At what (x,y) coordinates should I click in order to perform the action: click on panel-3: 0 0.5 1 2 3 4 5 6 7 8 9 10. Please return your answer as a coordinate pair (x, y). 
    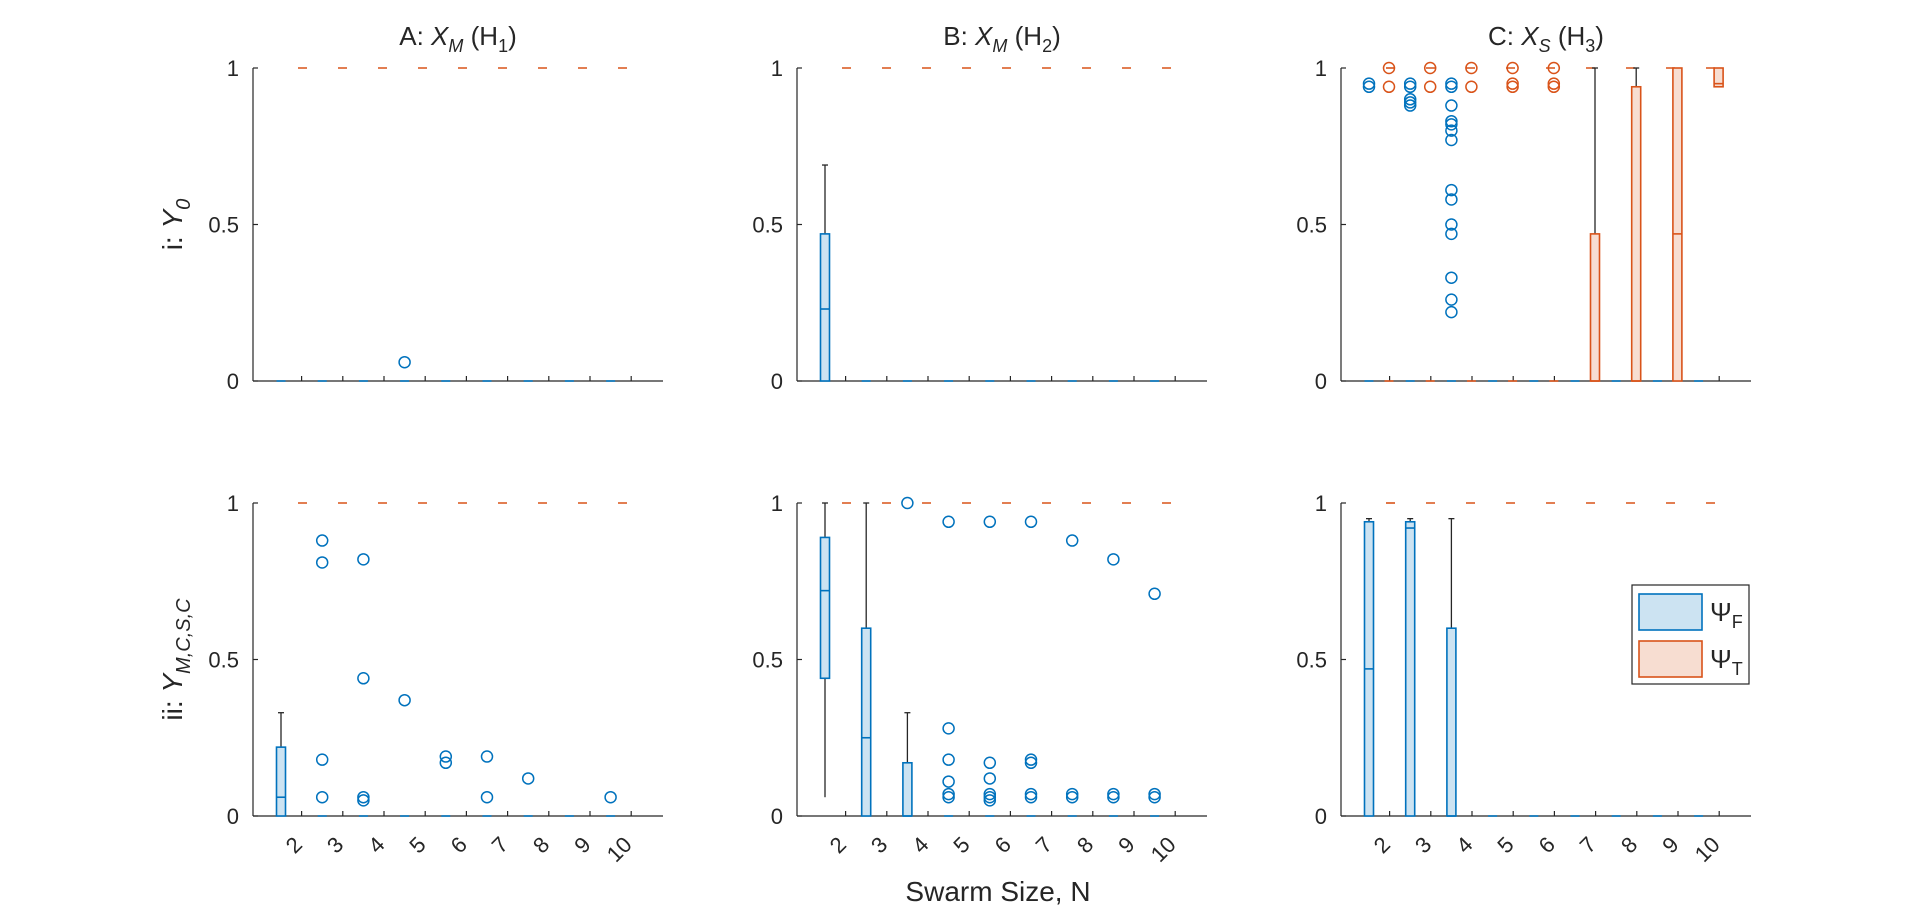
    Looking at the image, I should click on (435, 679).